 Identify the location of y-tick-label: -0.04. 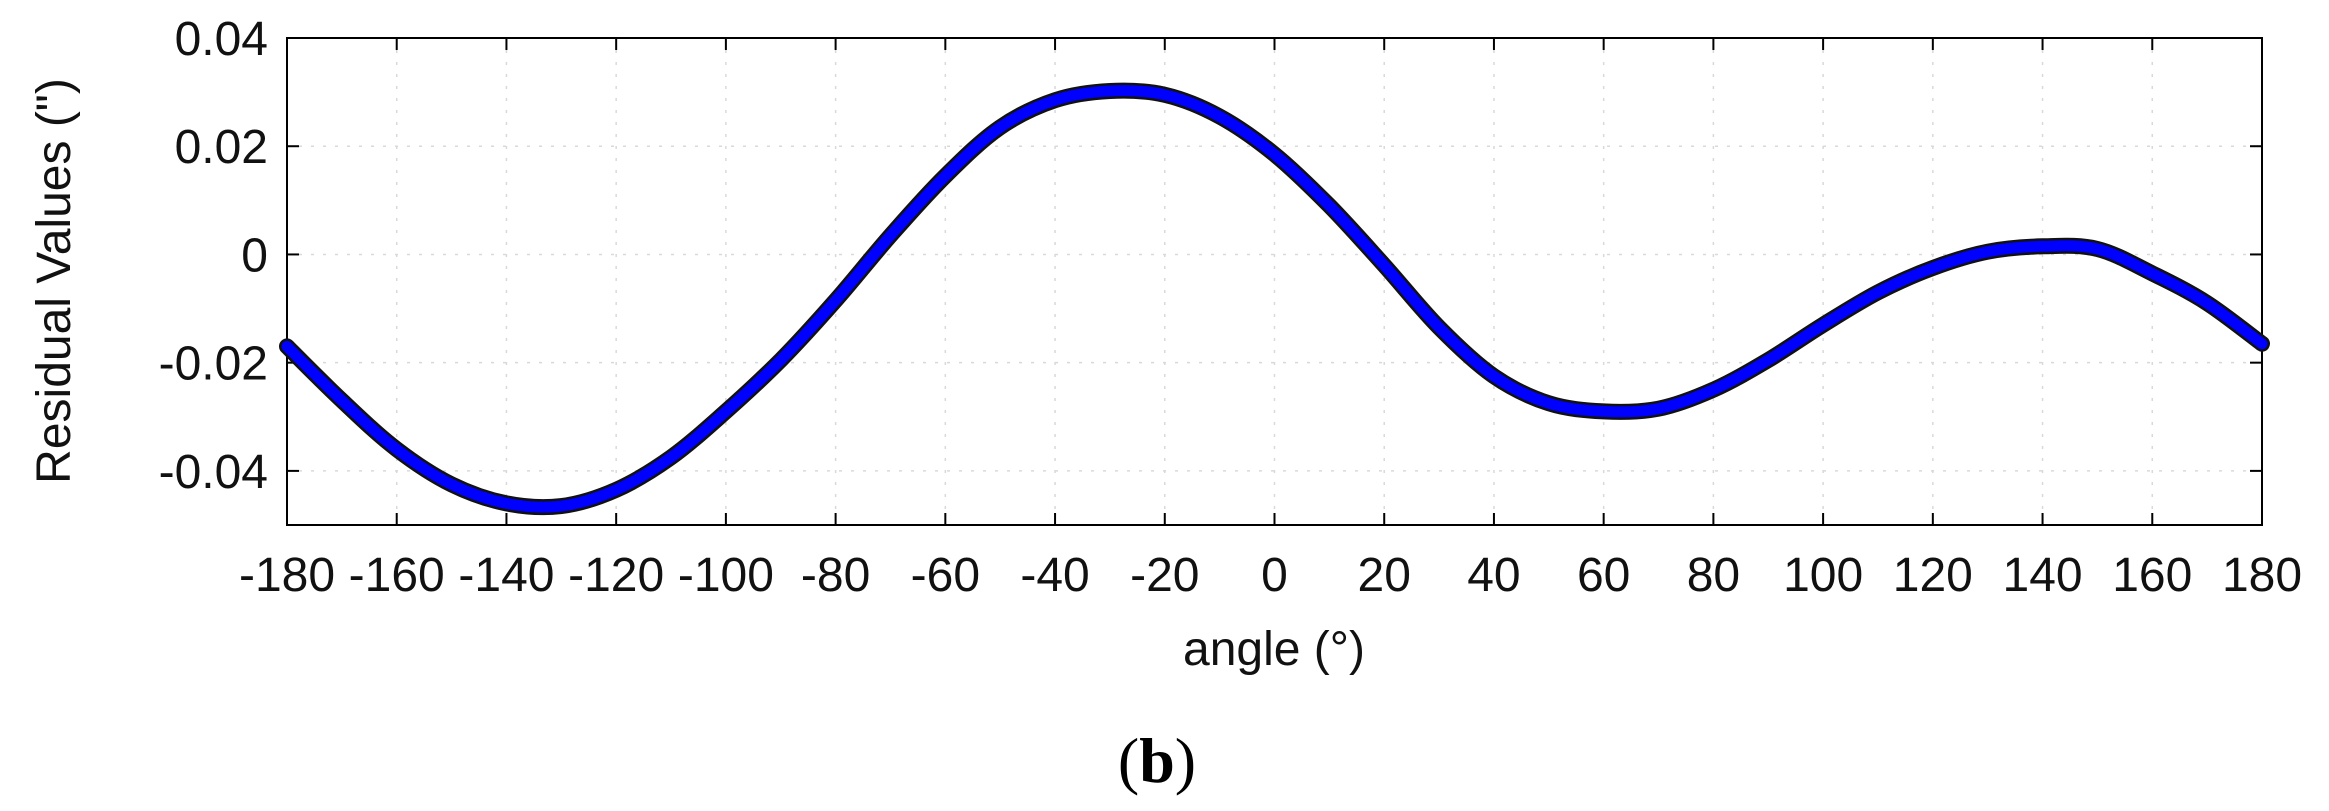
(213, 472).